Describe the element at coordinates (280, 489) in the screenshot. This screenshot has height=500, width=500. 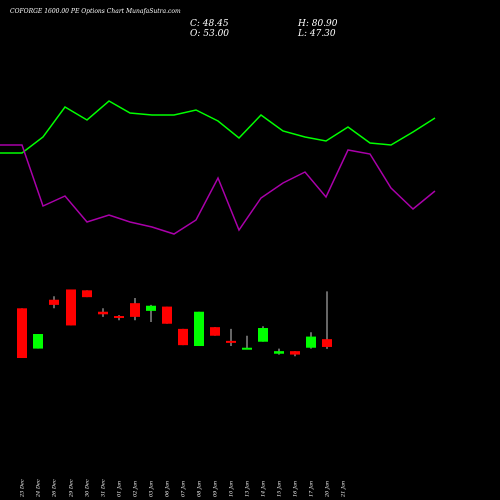
I see `x-tick-label: 15 Jan` at that location.